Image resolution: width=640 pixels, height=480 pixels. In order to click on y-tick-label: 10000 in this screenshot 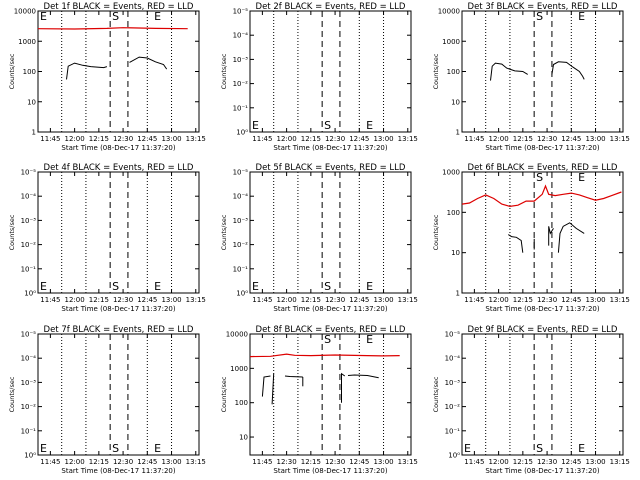, I will do `click(25, 12)`.